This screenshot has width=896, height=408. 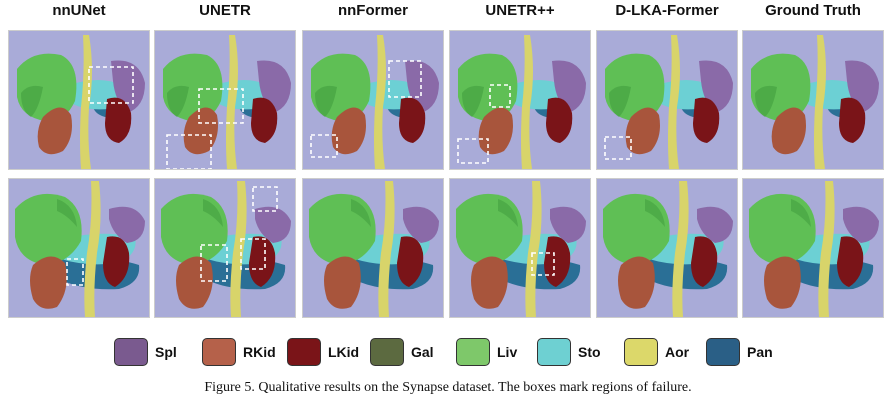 I want to click on legend-item: Sto, so click(x=569, y=352).